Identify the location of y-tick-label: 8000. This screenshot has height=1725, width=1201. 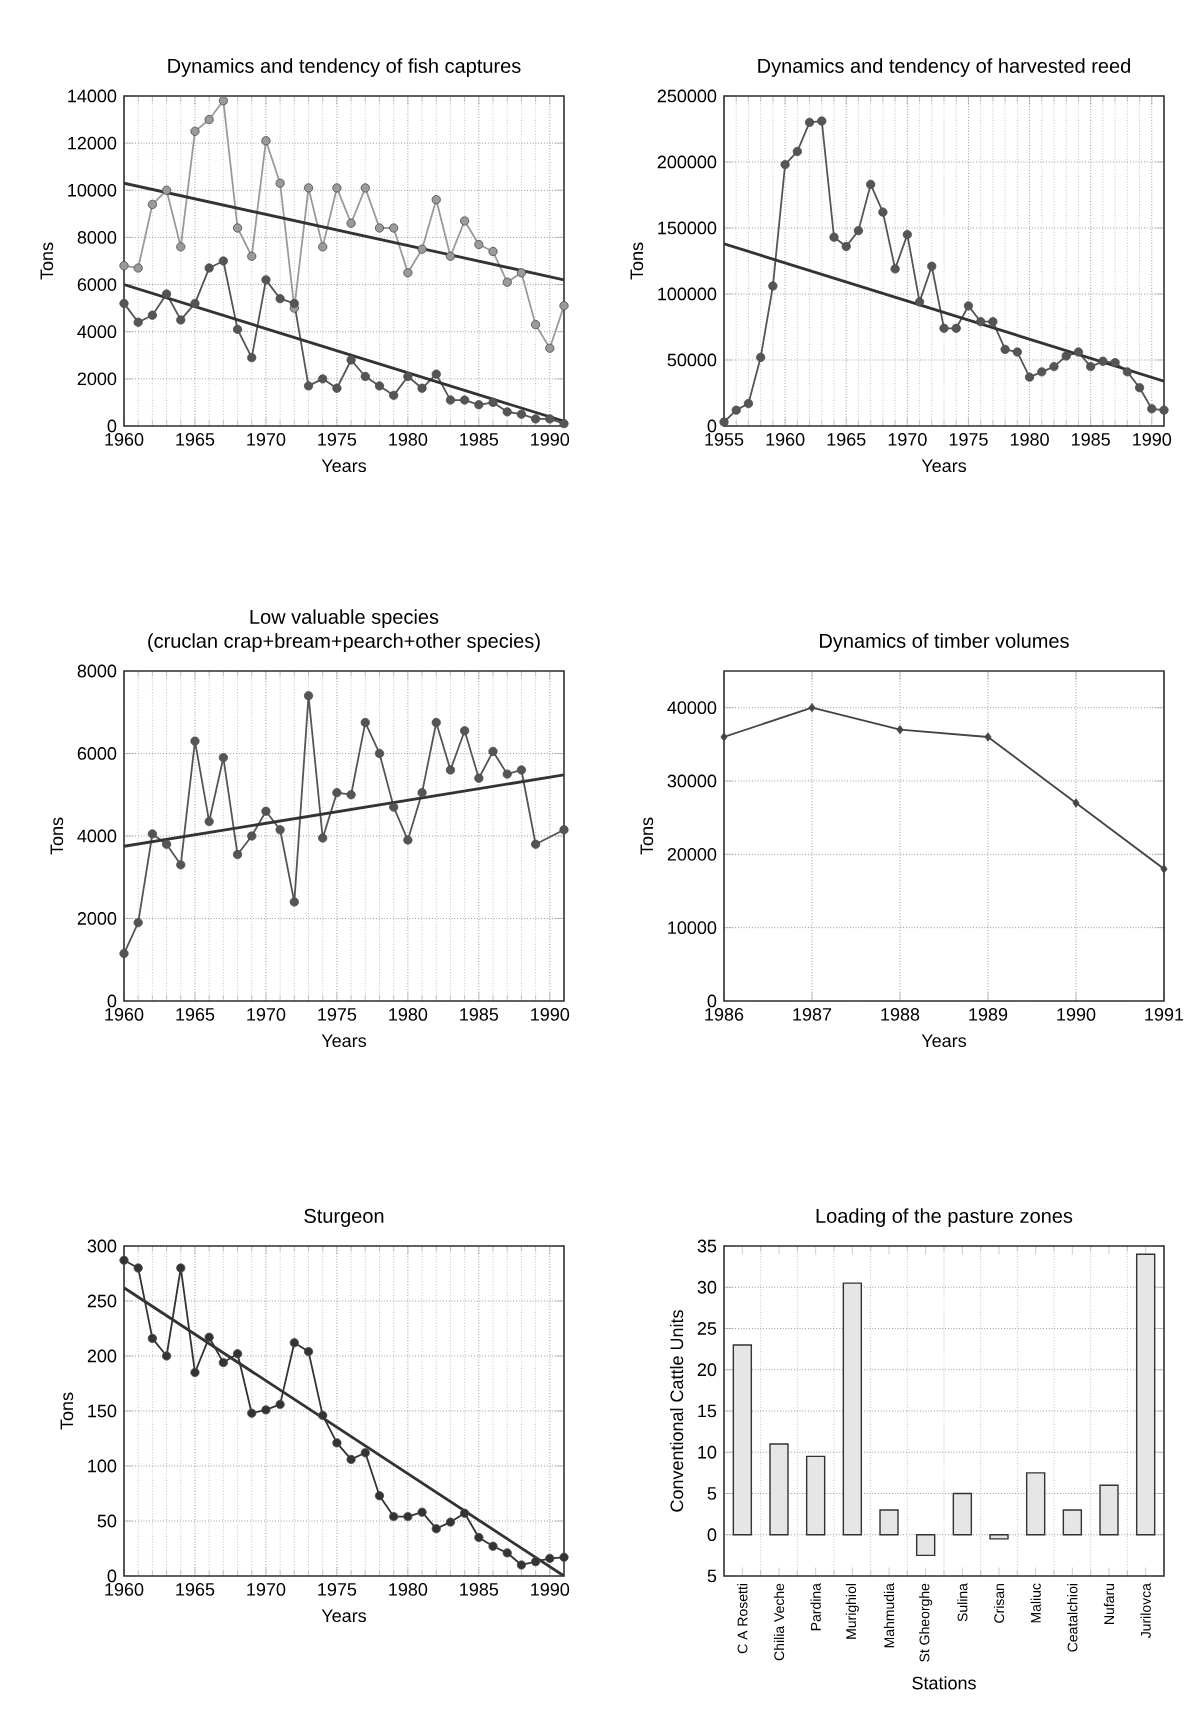
(97, 237).